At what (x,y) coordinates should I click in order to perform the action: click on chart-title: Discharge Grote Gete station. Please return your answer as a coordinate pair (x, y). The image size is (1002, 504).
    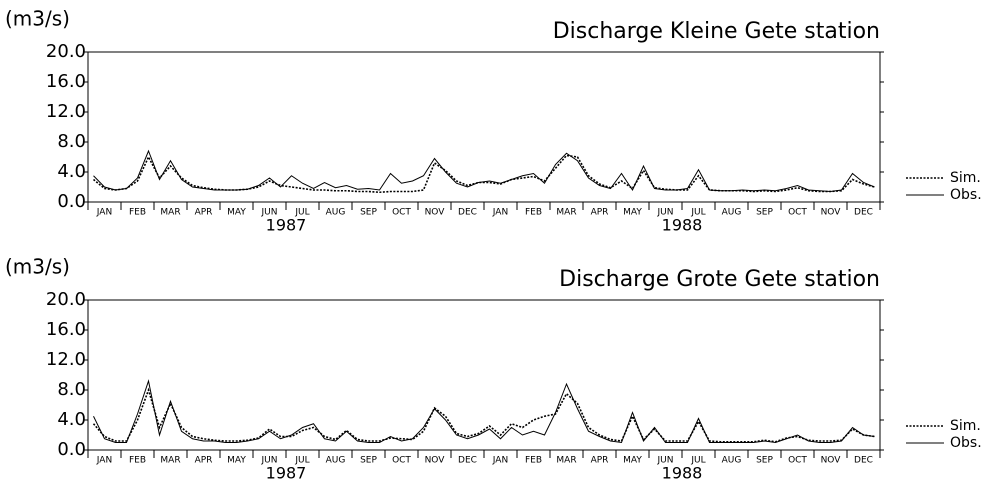
    Looking at the image, I should click on (719, 279).